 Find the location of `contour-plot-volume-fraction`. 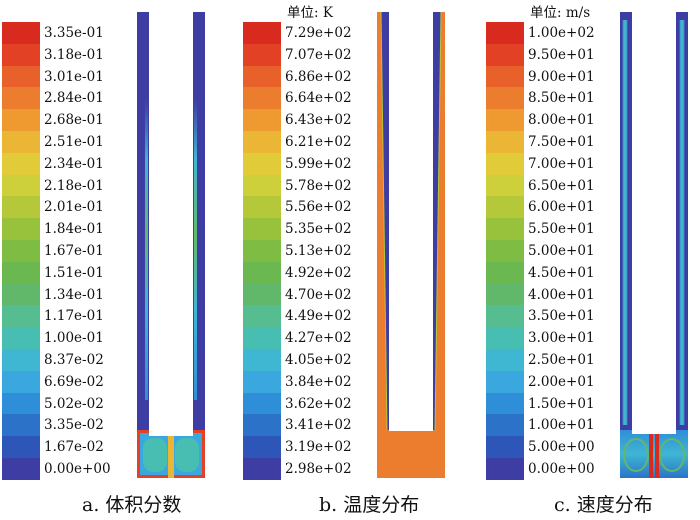

contour-plot-volume-fraction is located at coordinates (172, 245).